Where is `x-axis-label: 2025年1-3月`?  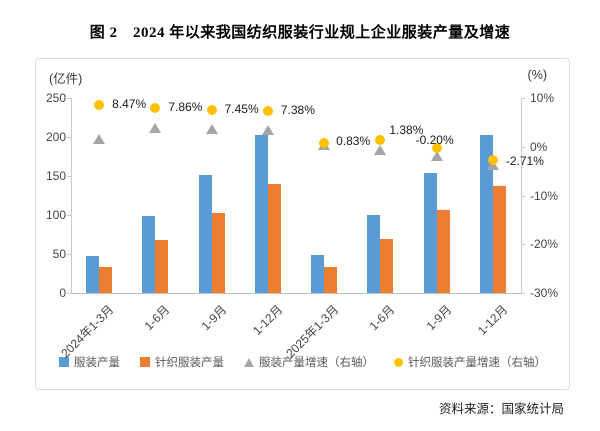
x-axis-label: 2025年1-3月 is located at coordinates (312, 331).